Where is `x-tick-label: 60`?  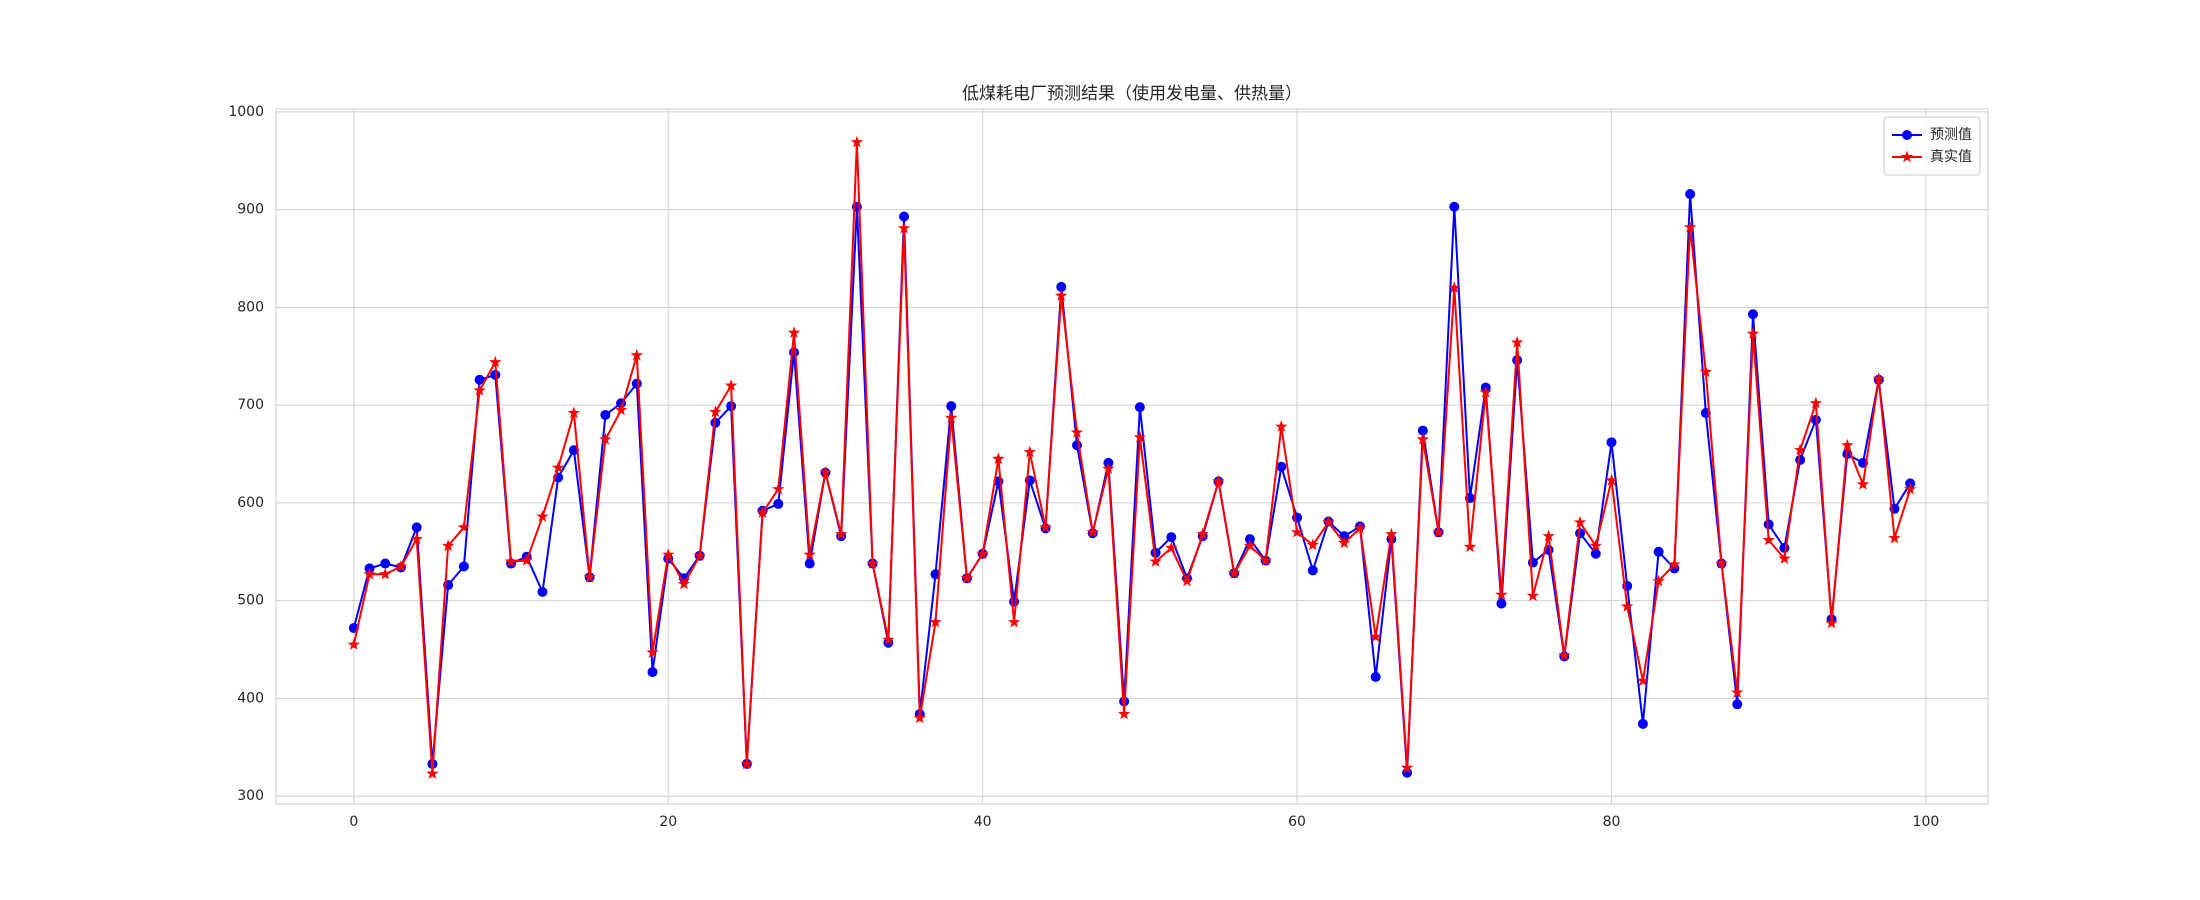
x-tick-label: 60 is located at coordinates (1297, 822).